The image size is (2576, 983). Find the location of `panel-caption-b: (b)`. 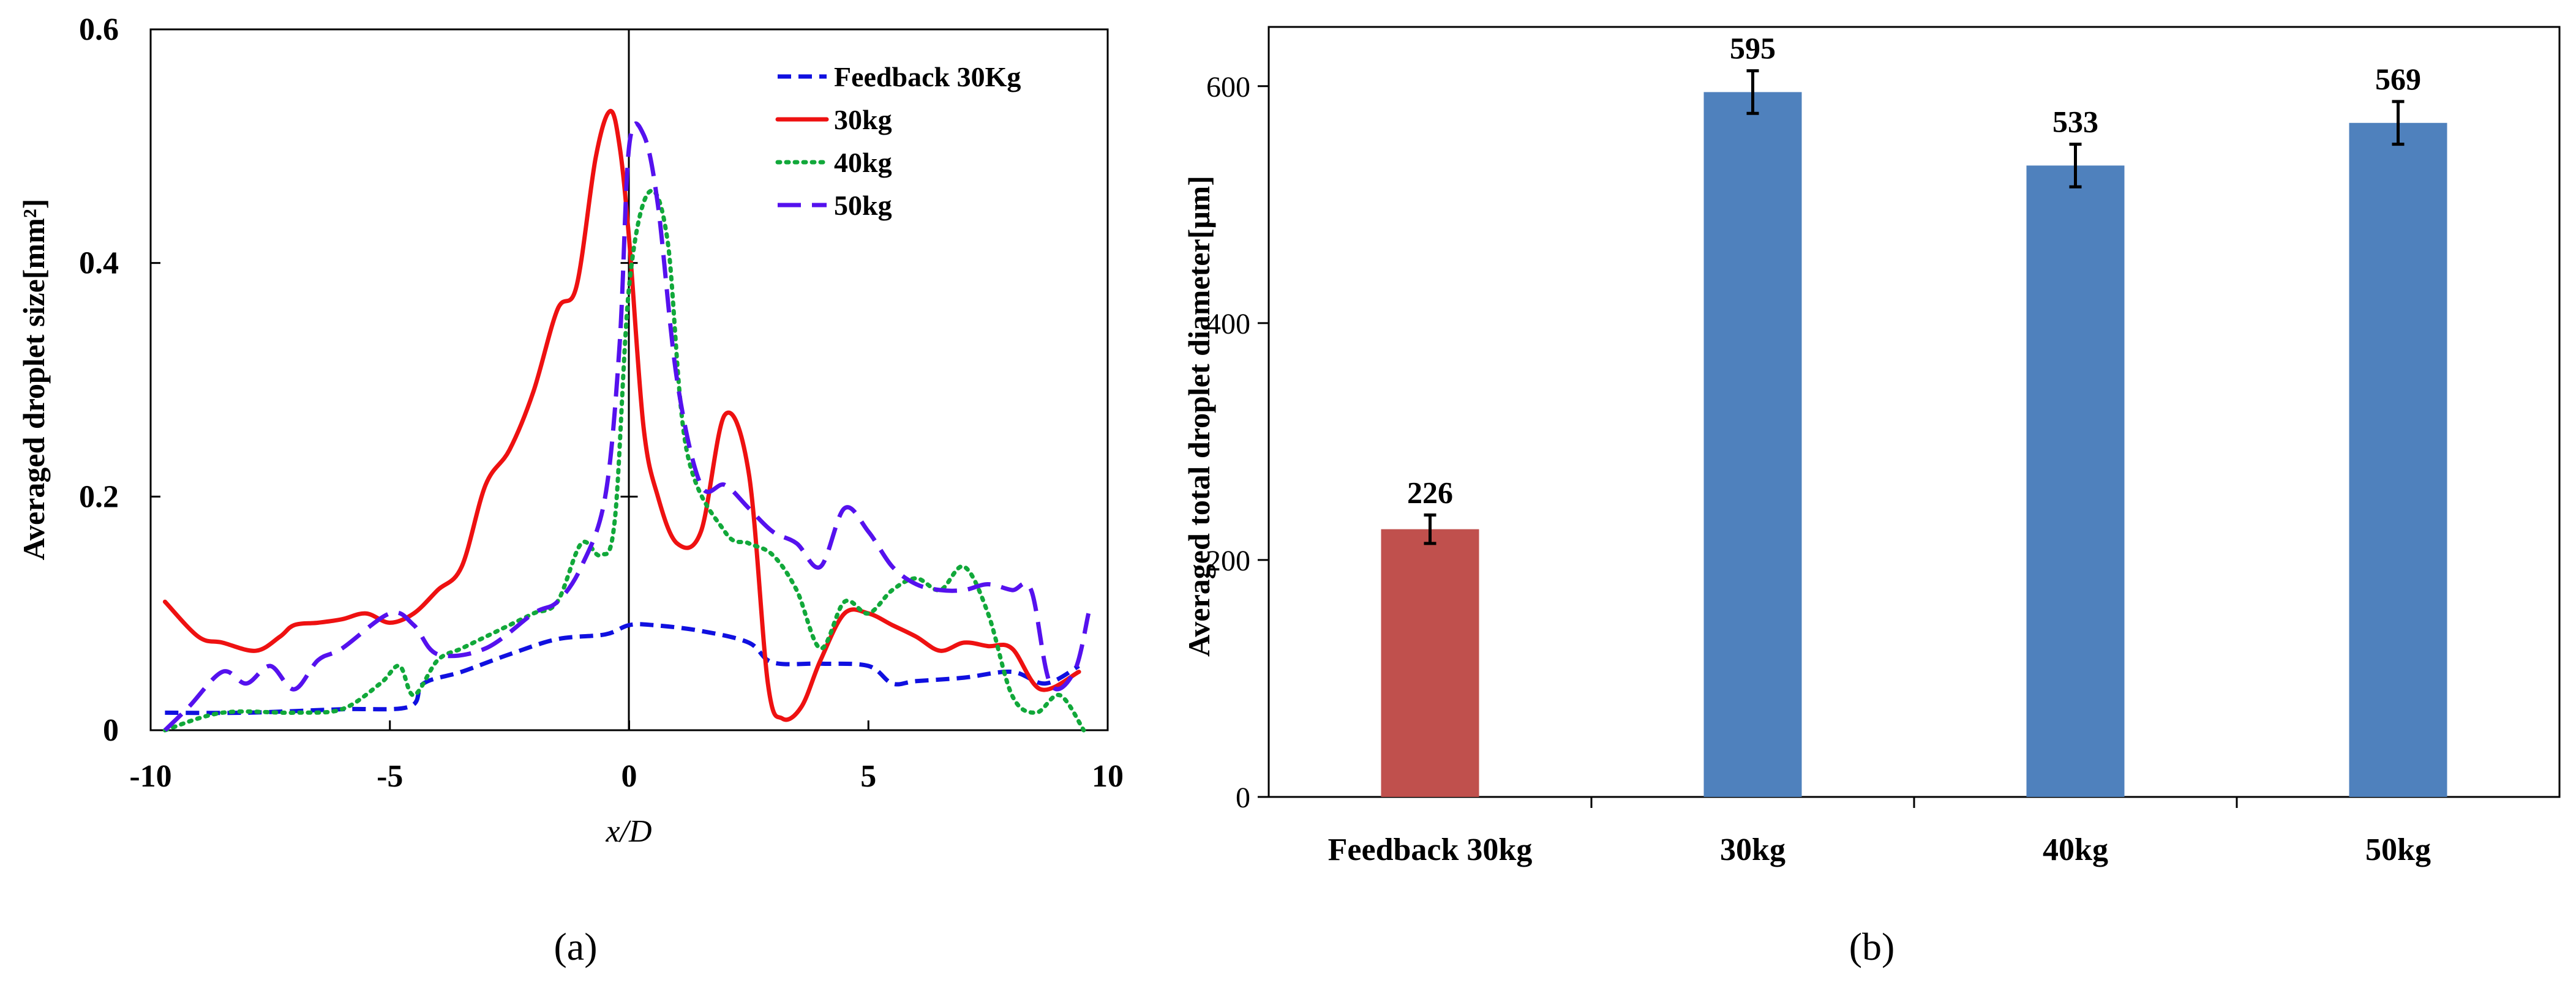

panel-caption-b: (b) is located at coordinates (1872, 946).